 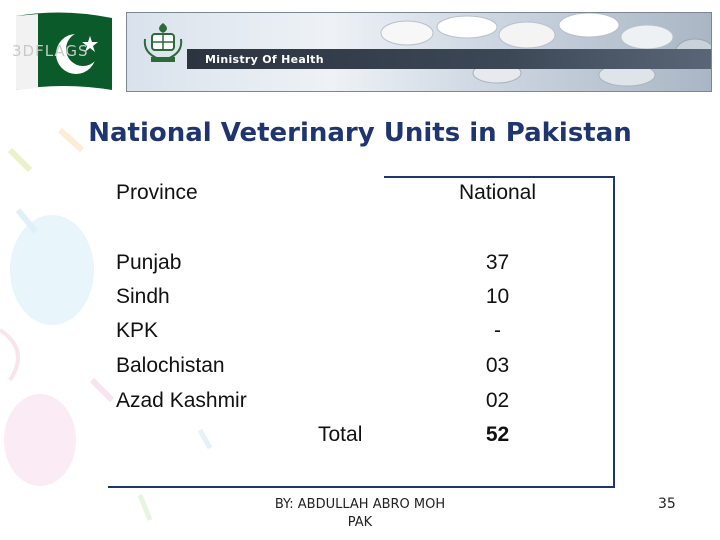 What do you see at coordinates (143, 296) in the screenshot?
I see `row-province: Sindh` at bounding box center [143, 296].